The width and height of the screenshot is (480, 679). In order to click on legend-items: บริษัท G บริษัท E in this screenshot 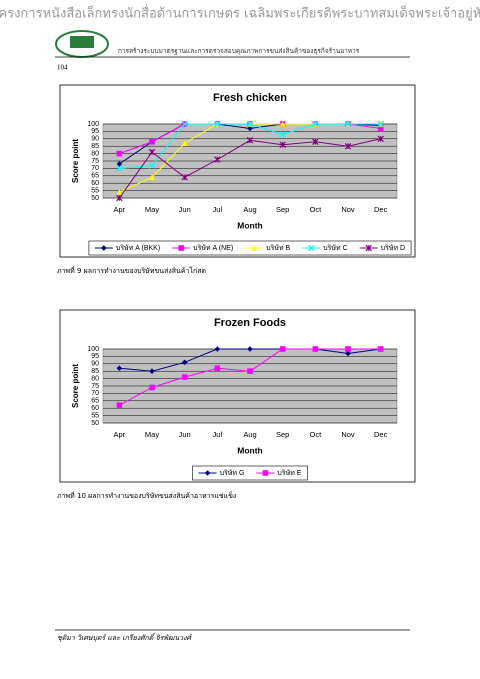, I will do `click(250, 473)`.